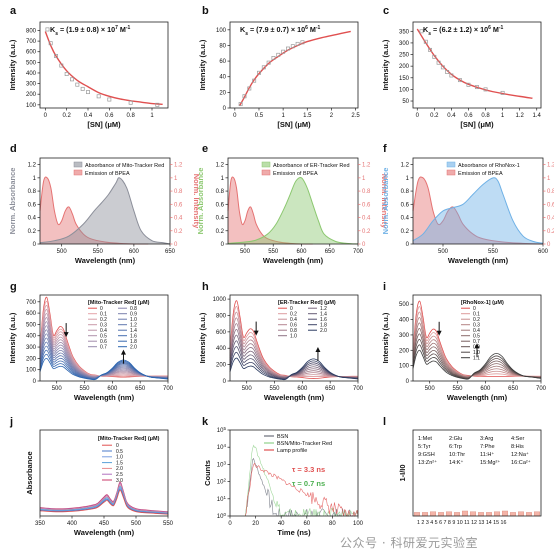 The width and height of the screenshot is (554, 558). Describe the element at coordinates (220, 232) in the screenshot. I see `panel-e-ytick-label: 0.2` at that location.